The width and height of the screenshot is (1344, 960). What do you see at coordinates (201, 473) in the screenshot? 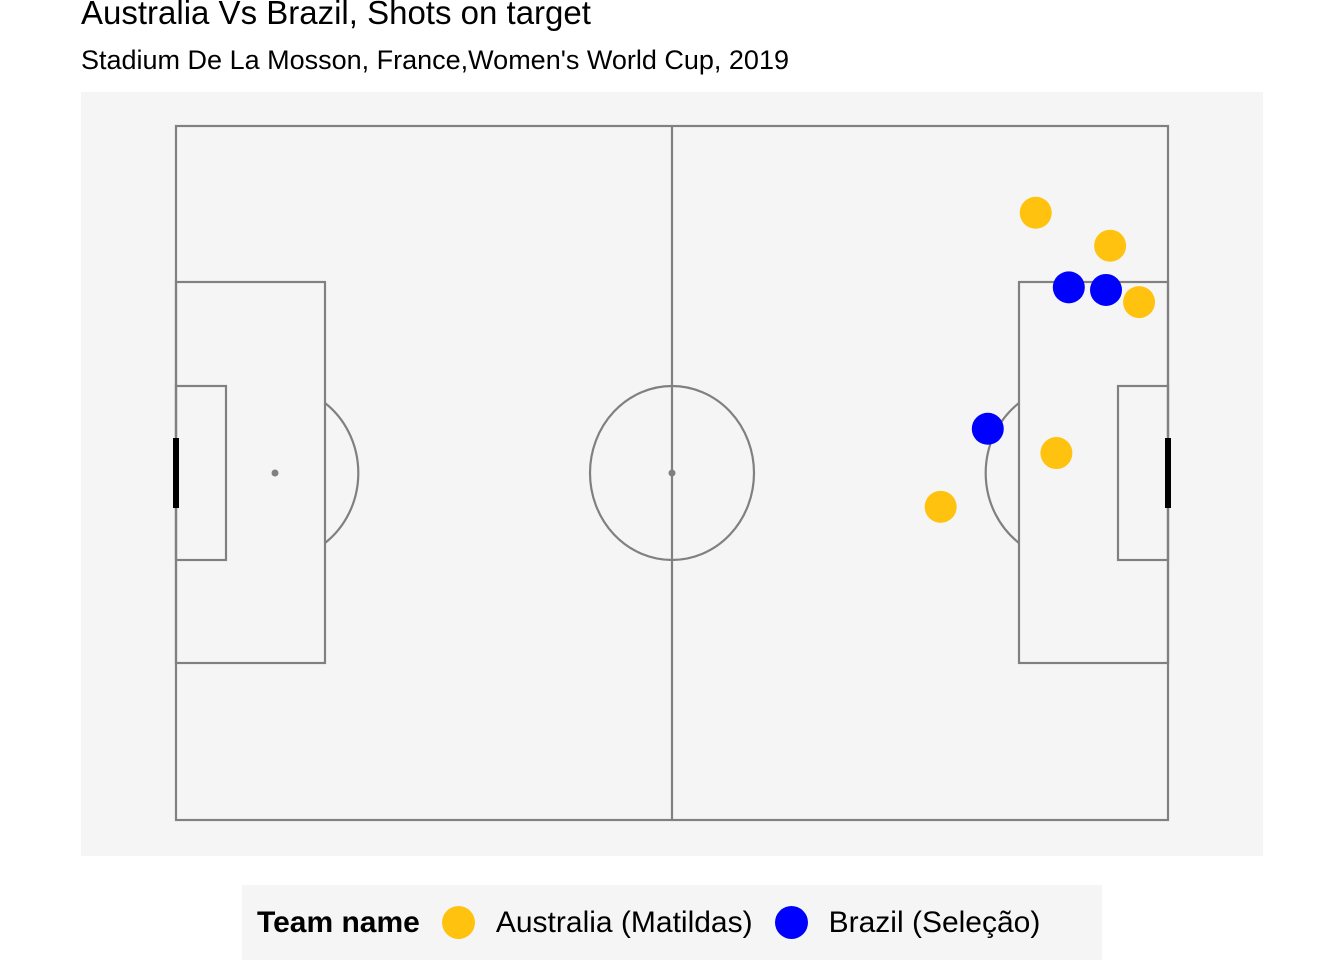
I see `left-six-yard-box` at bounding box center [201, 473].